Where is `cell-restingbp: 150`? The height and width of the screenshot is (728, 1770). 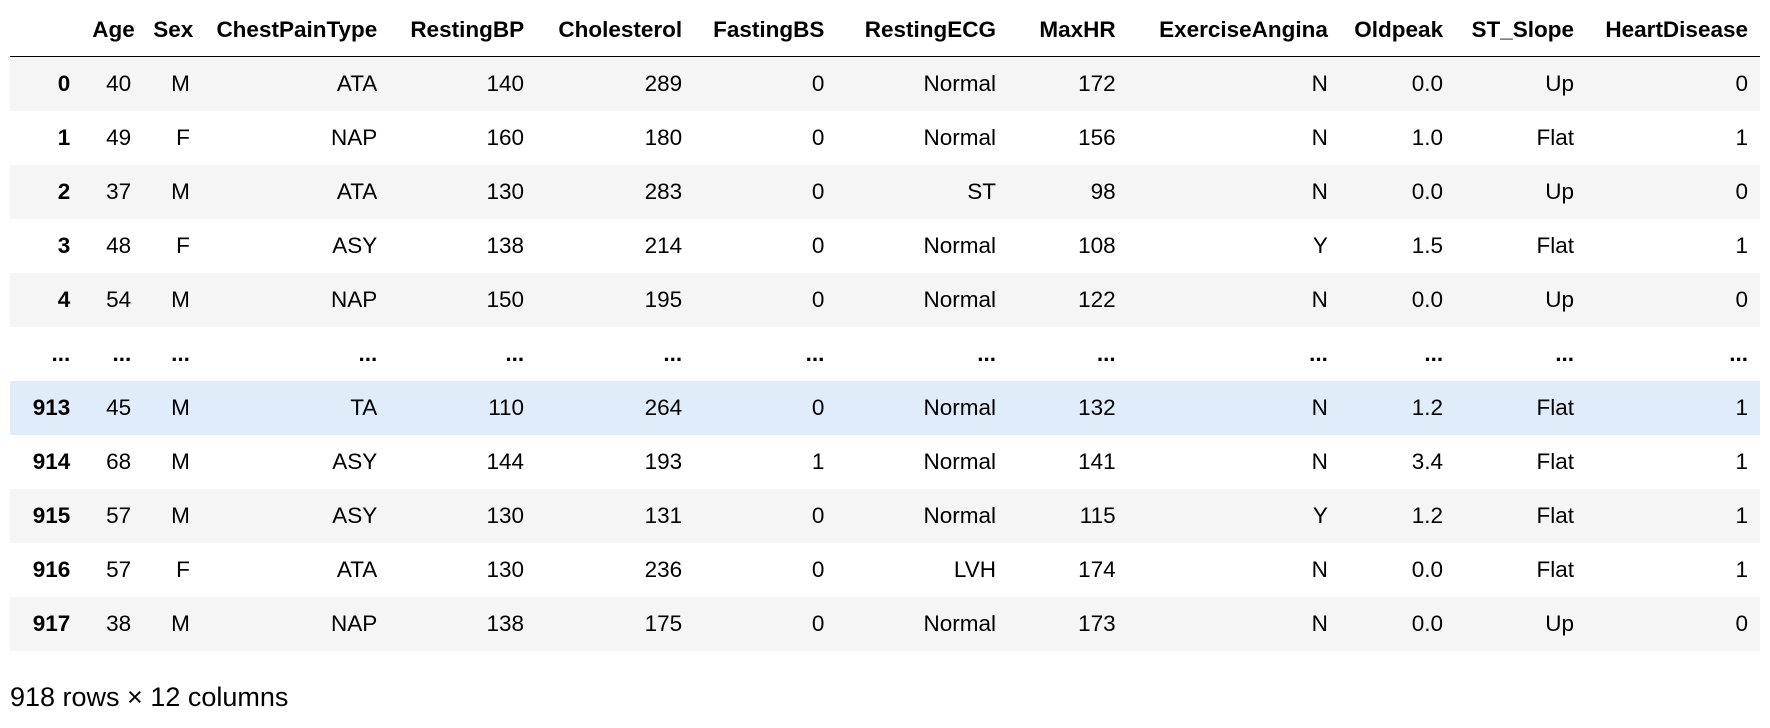
cell-restingbp: 150 is located at coordinates (505, 299).